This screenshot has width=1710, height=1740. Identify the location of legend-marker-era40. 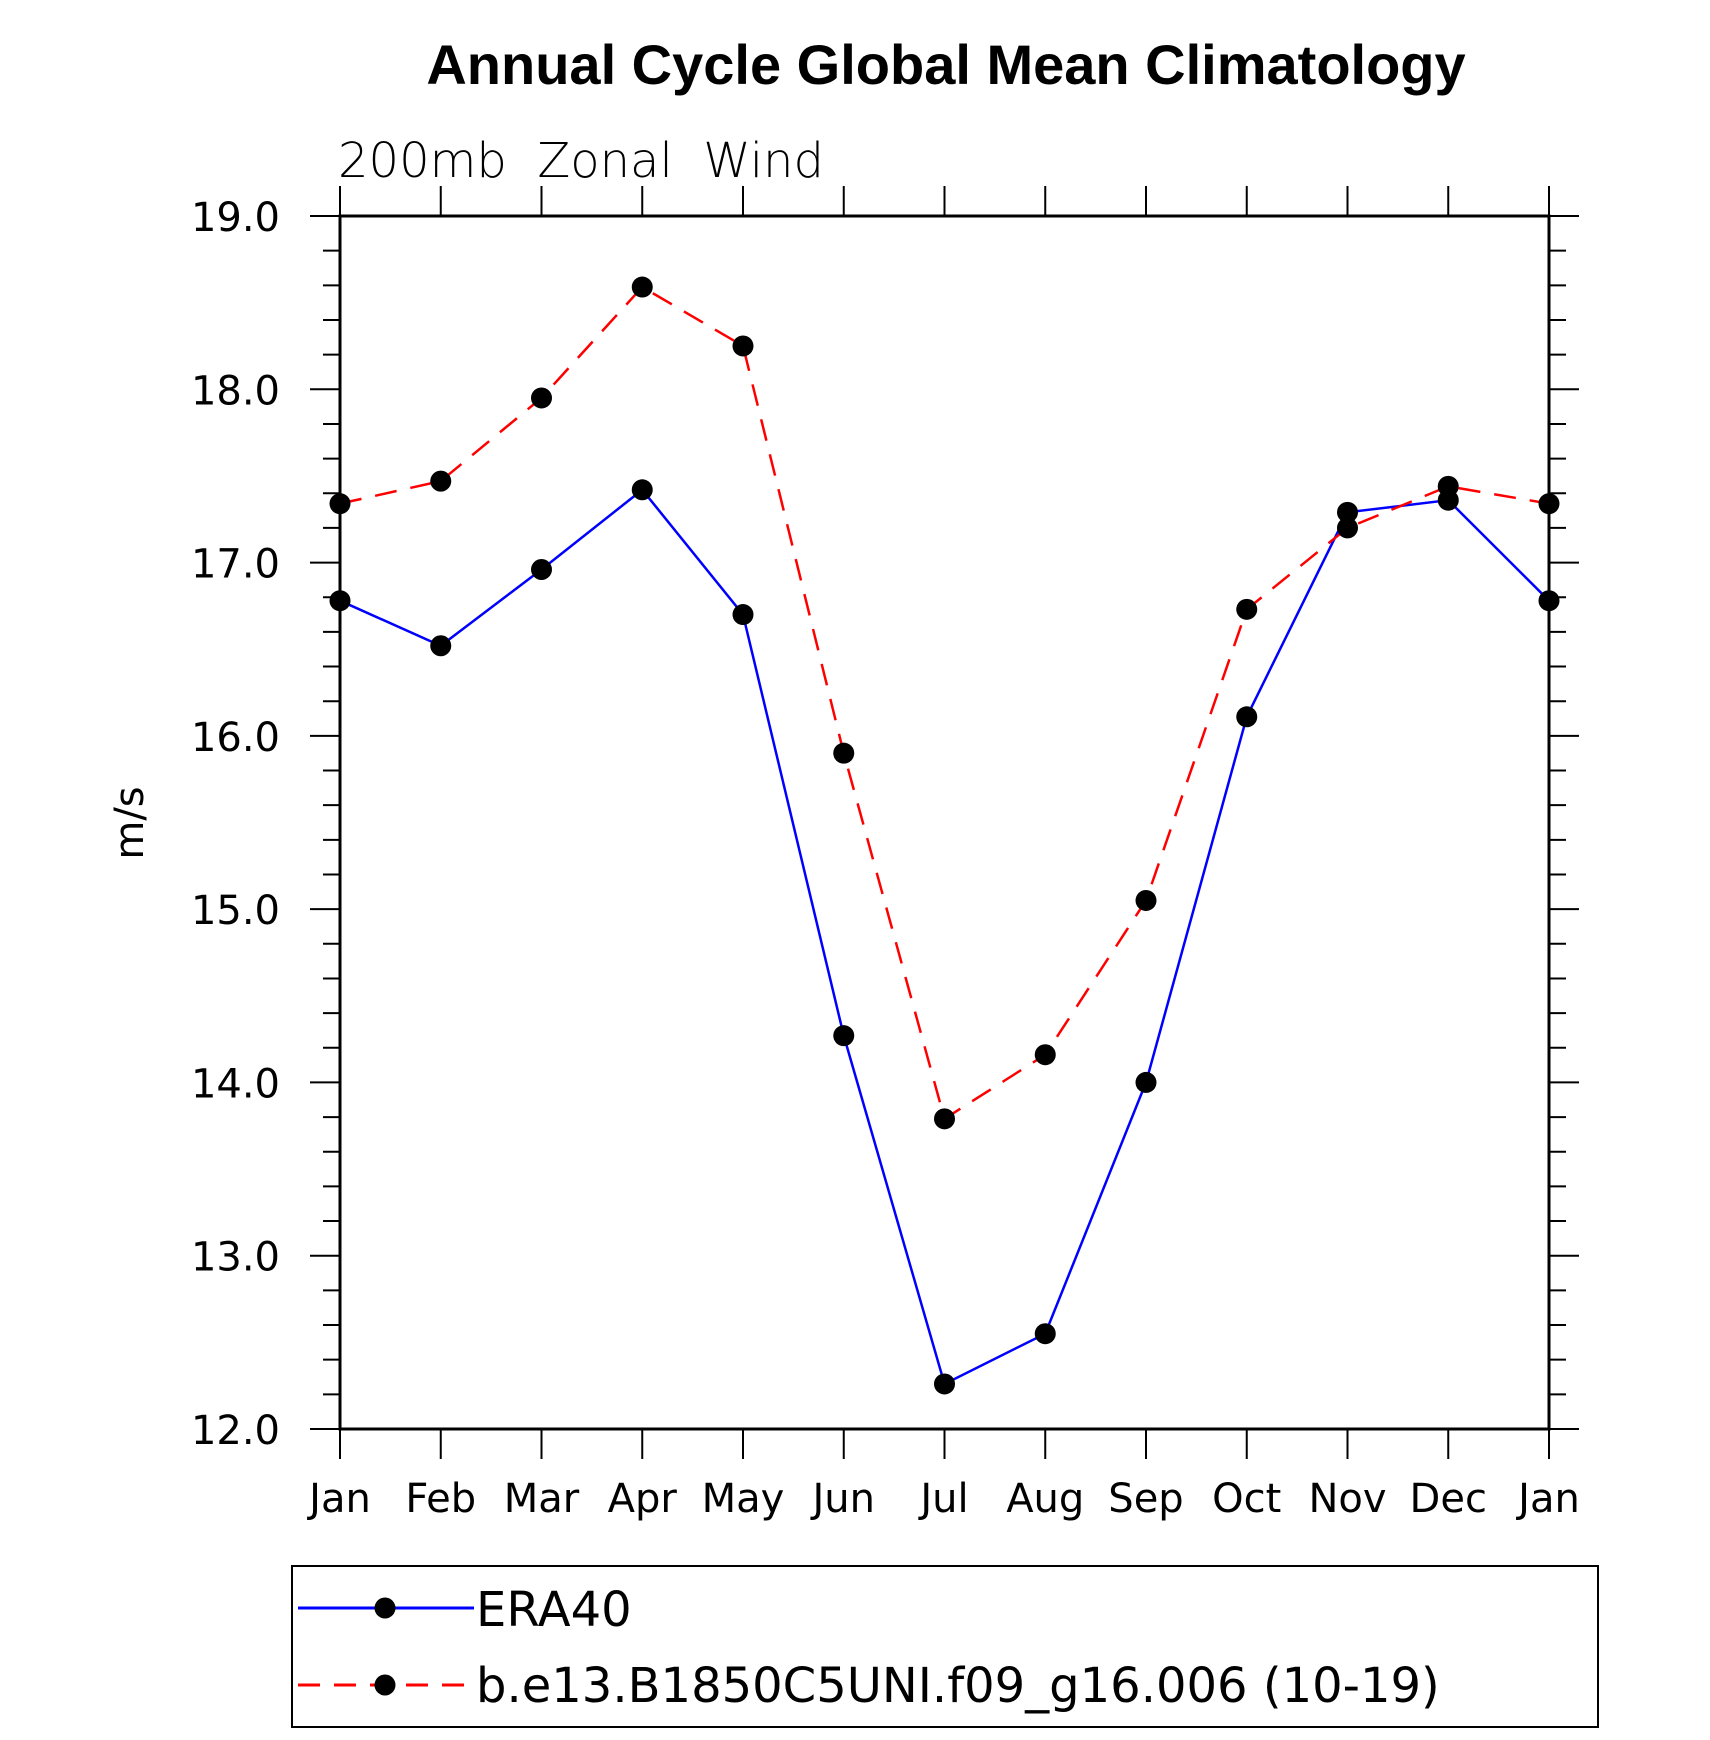
(385, 1608).